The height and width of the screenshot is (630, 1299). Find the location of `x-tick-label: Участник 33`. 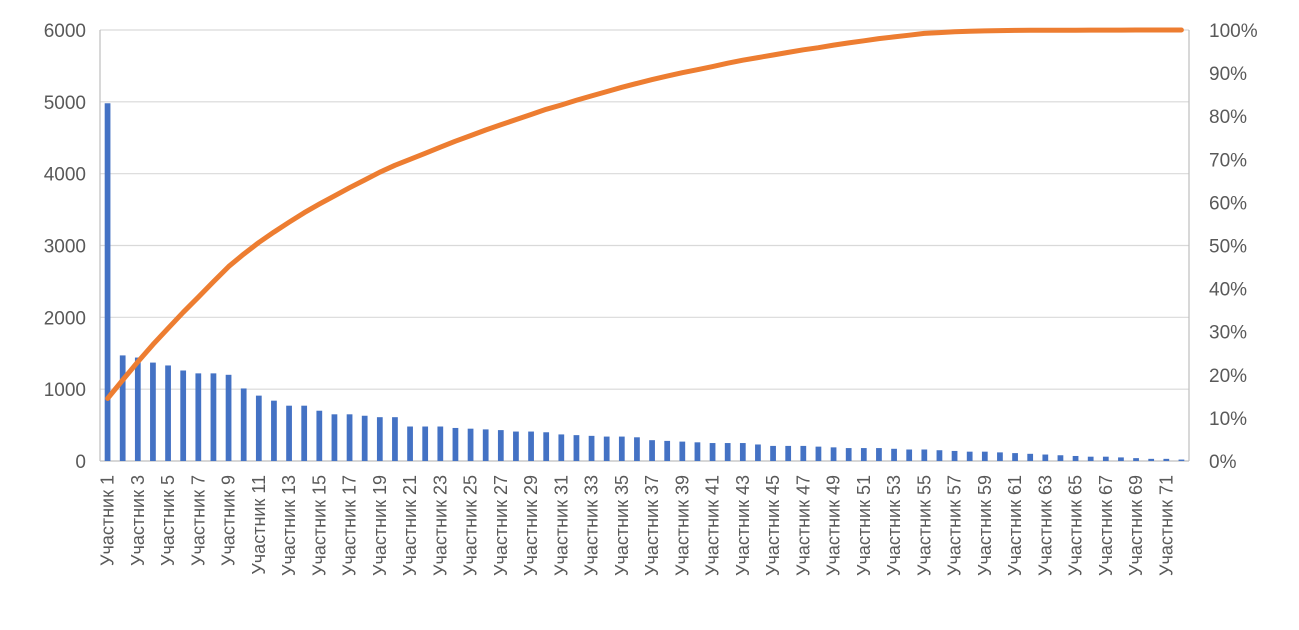

x-tick-label: Участник 33 is located at coordinates (592, 525).